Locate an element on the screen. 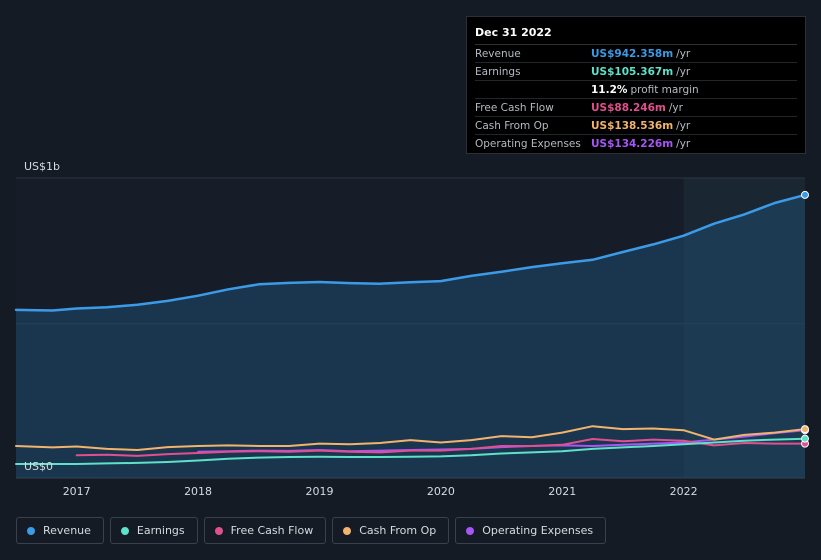 The image size is (821, 560). tooltip-row: 11.2% profit margin is located at coordinates (636, 90).